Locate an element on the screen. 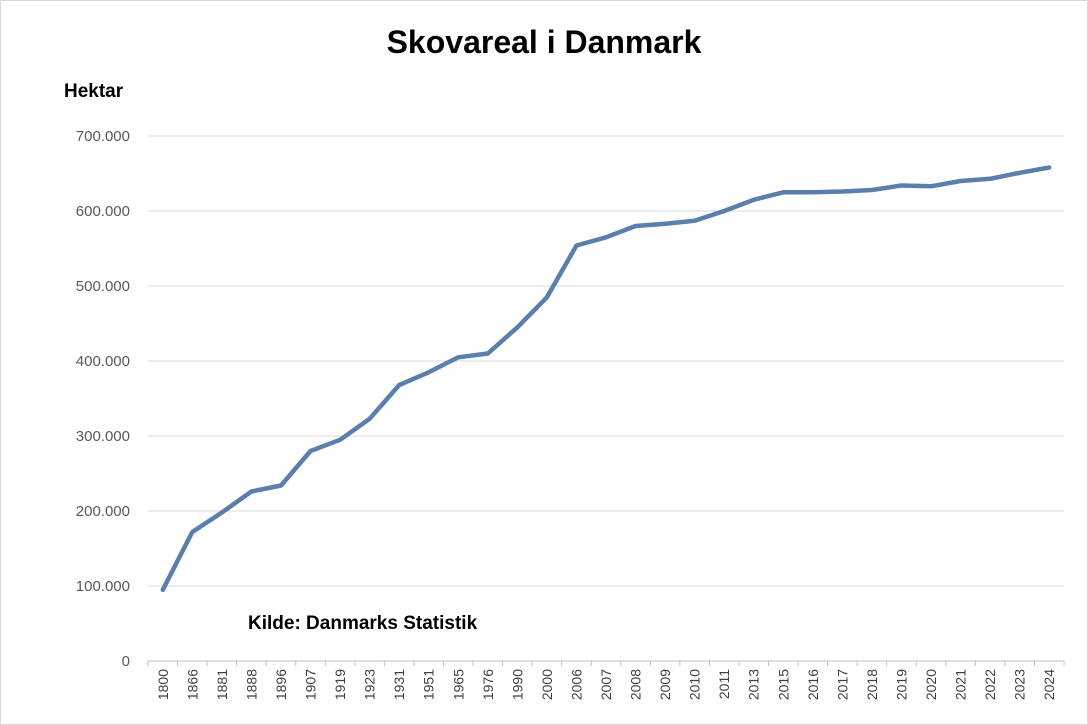  x-tick-label: 2017 is located at coordinates (842, 684).